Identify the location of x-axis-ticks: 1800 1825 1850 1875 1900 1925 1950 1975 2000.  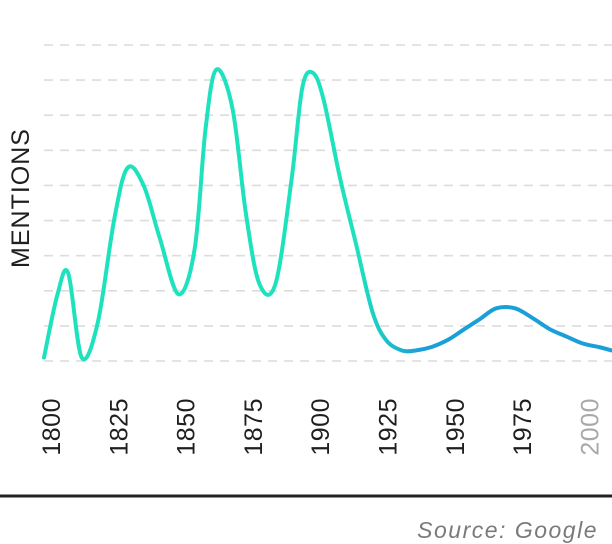
(321, 427).